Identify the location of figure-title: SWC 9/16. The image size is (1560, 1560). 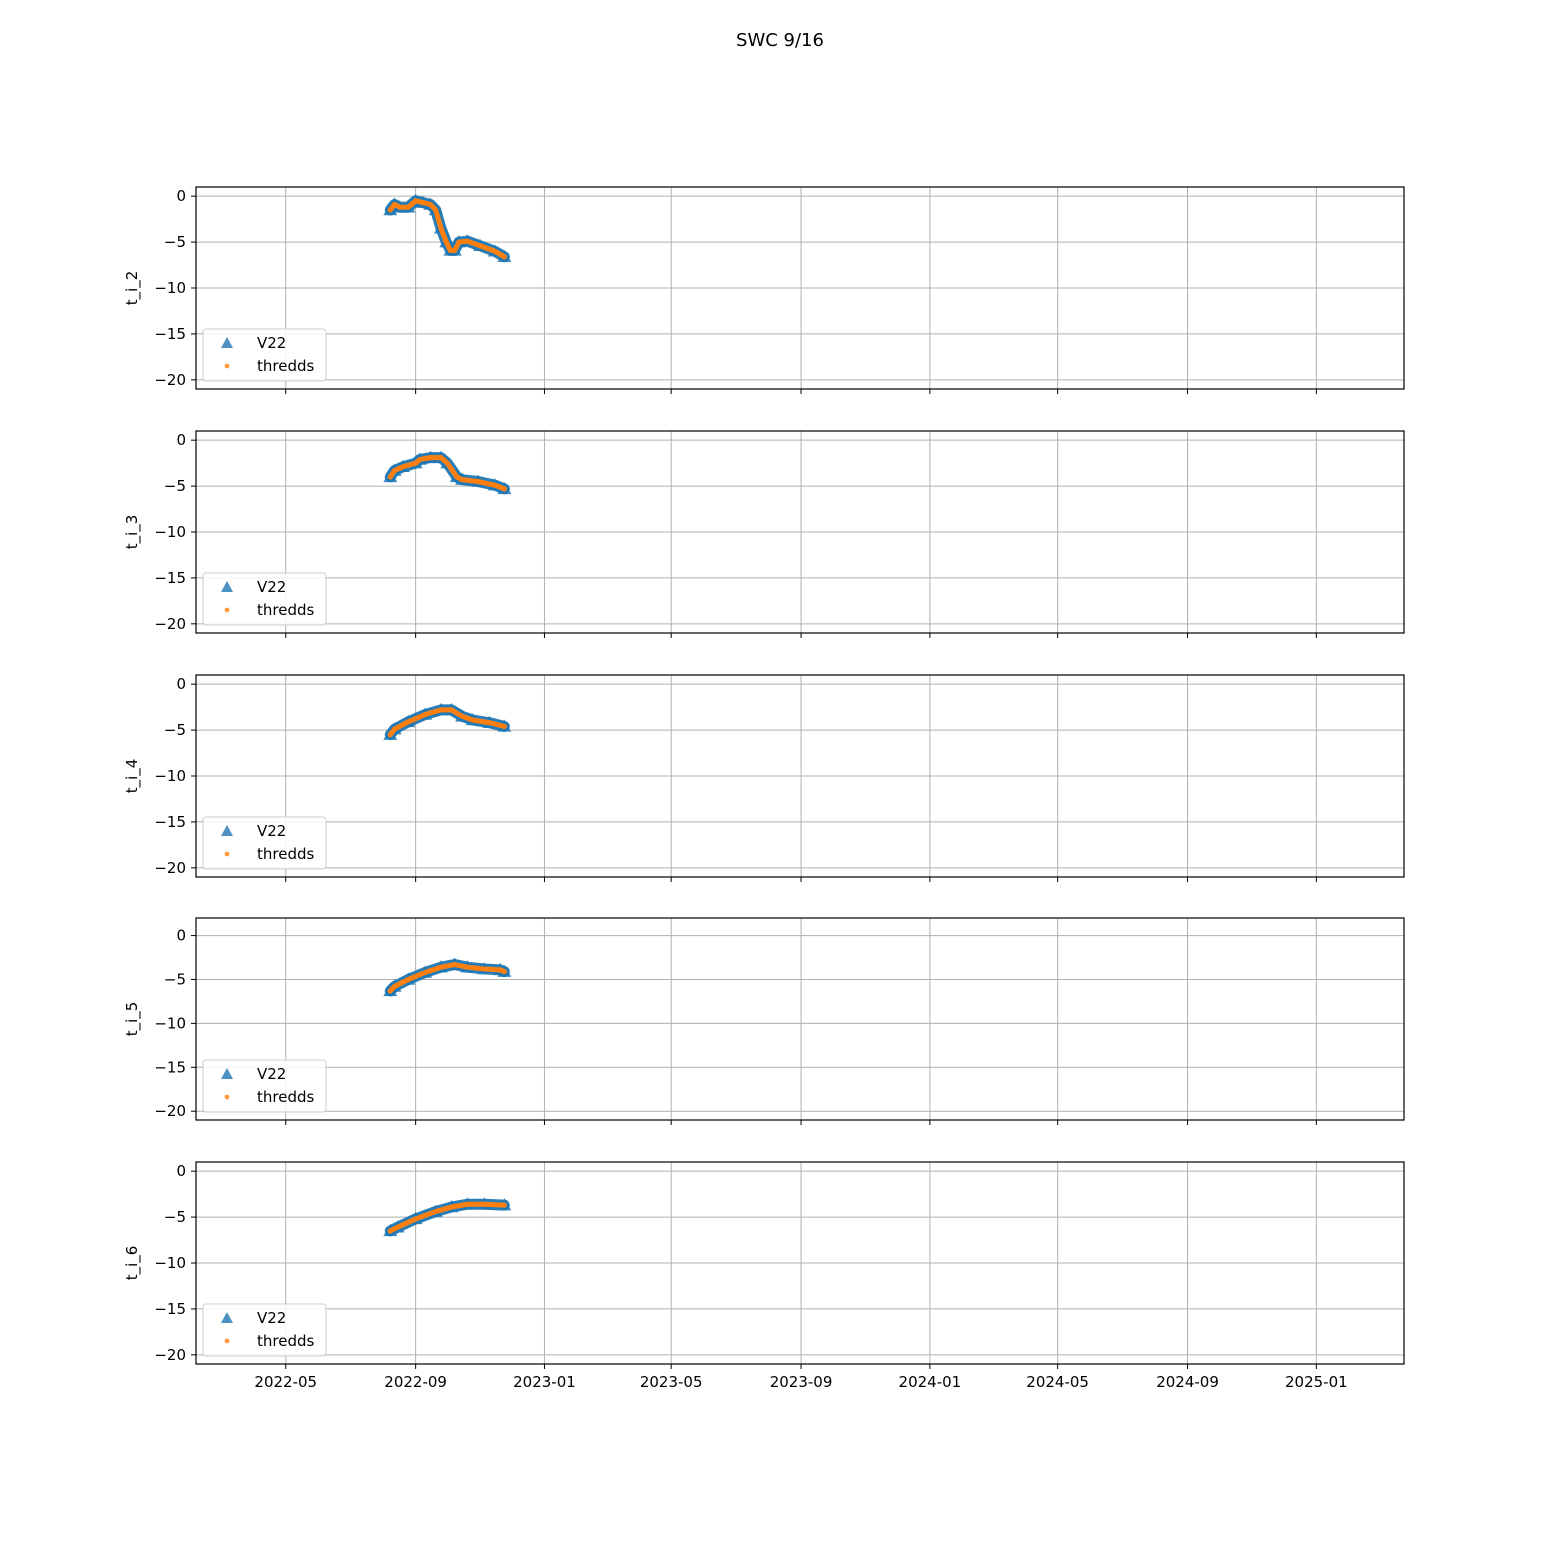
(780, 40).